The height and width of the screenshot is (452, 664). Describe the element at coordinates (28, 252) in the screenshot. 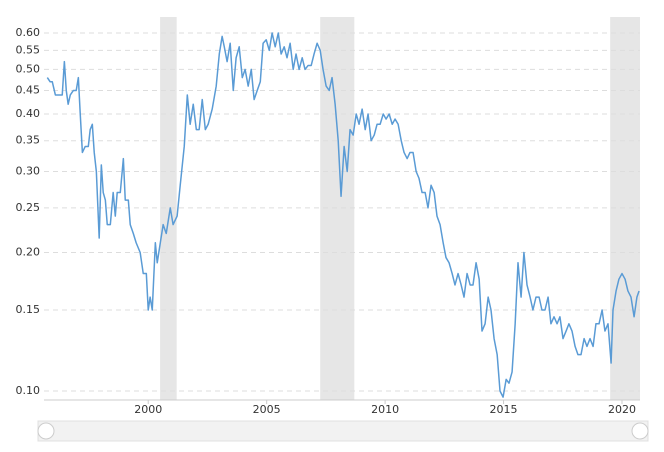

I see `y-tick-label: 0.20` at that location.